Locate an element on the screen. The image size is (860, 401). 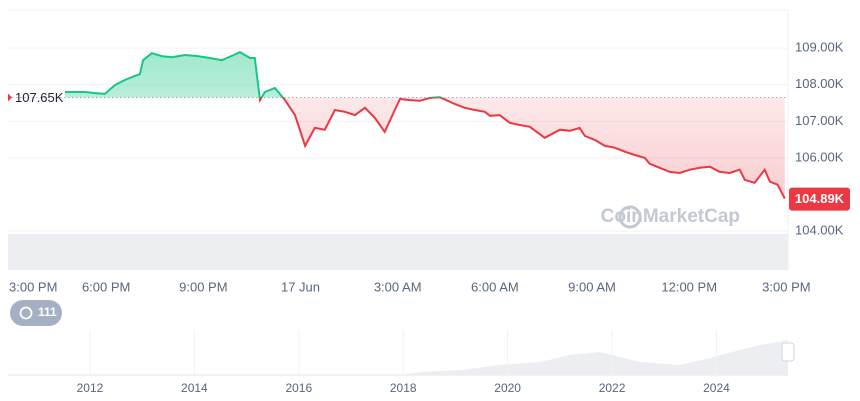
history-badge: 111 is located at coordinates (36, 313).